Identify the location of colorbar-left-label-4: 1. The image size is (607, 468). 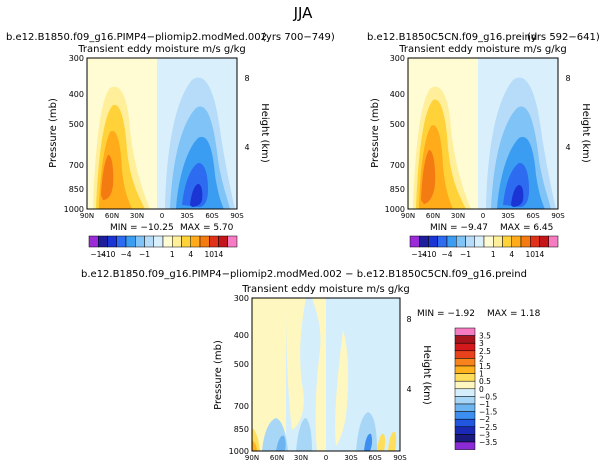
(172, 254).